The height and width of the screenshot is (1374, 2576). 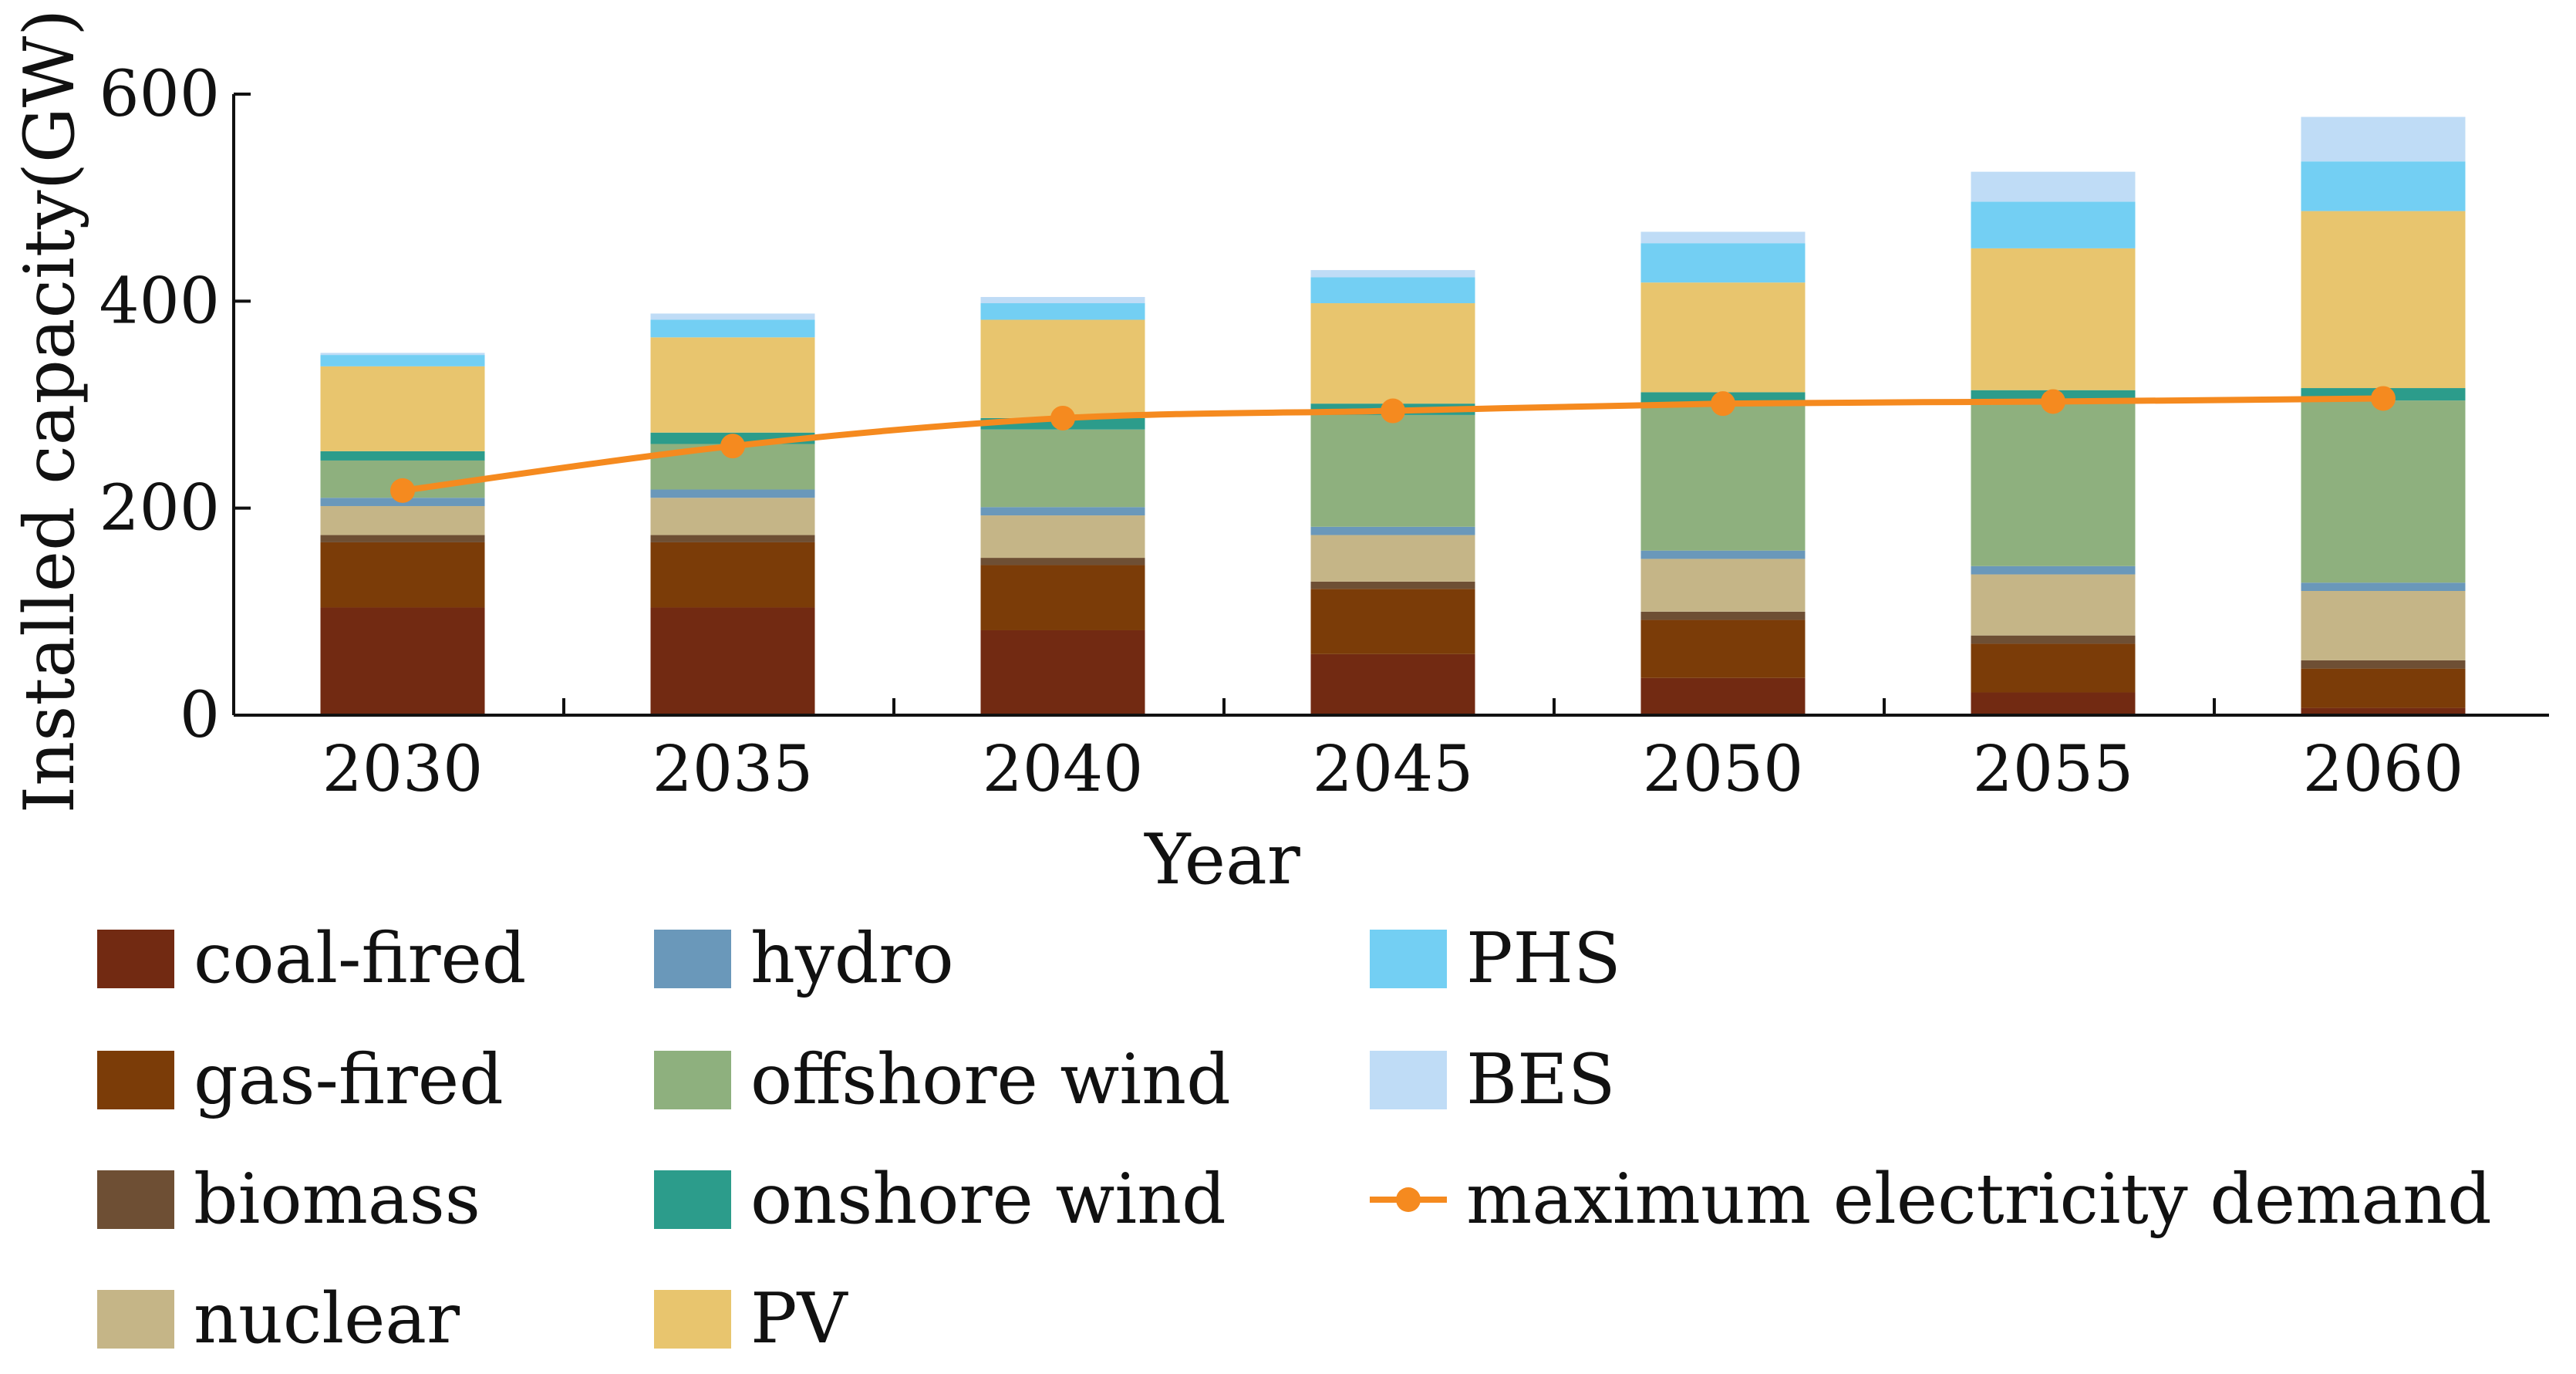 I want to click on bar-segment-2050-bes, so click(x=1723, y=237).